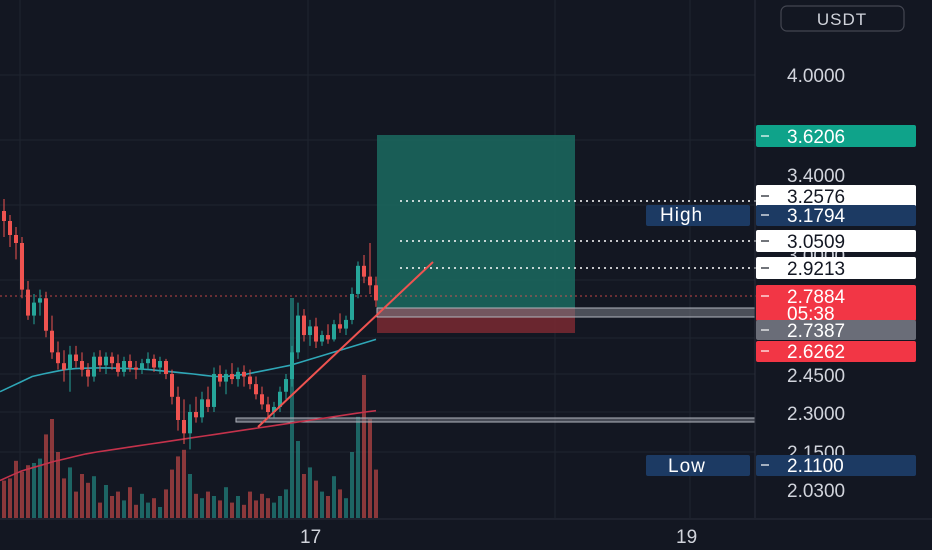  I want to click on high-value: 3.1794, so click(816, 216).